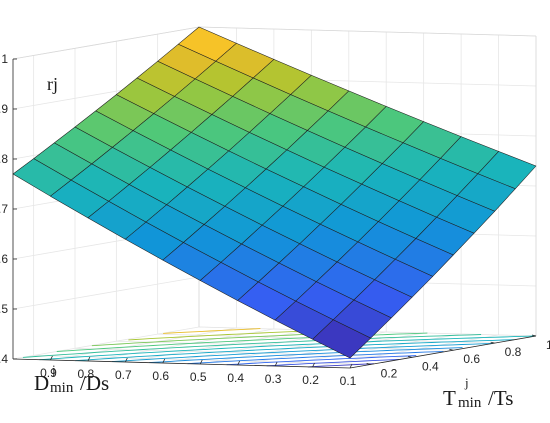 The height and width of the screenshot is (423, 550). What do you see at coordinates (198, 377) in the screenshot?
I see `x-tick-label: 0.5` at bounding box center [198, 377].